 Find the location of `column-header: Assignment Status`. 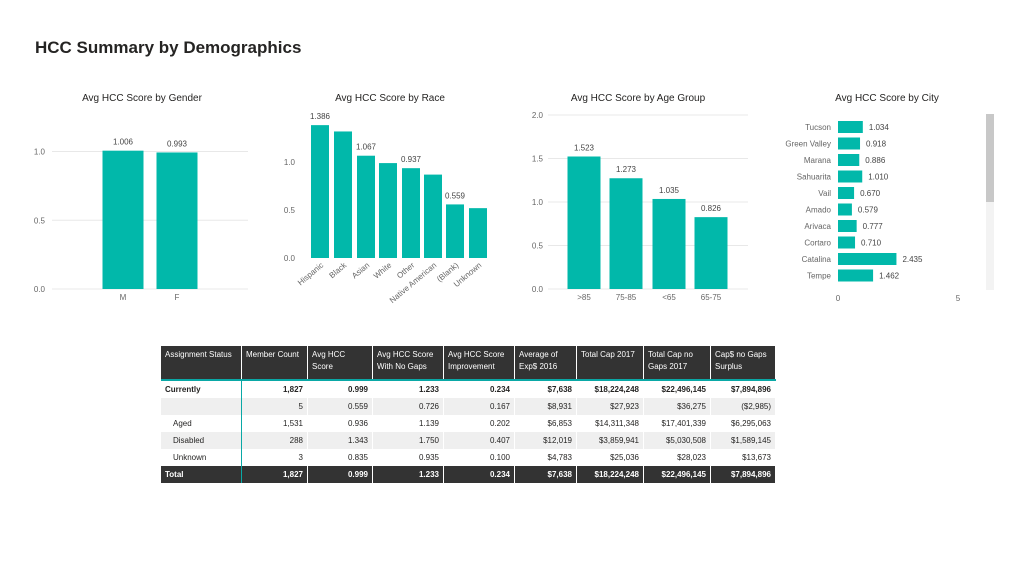

column-header: Assignment Status is located at coordinates (201, 363).